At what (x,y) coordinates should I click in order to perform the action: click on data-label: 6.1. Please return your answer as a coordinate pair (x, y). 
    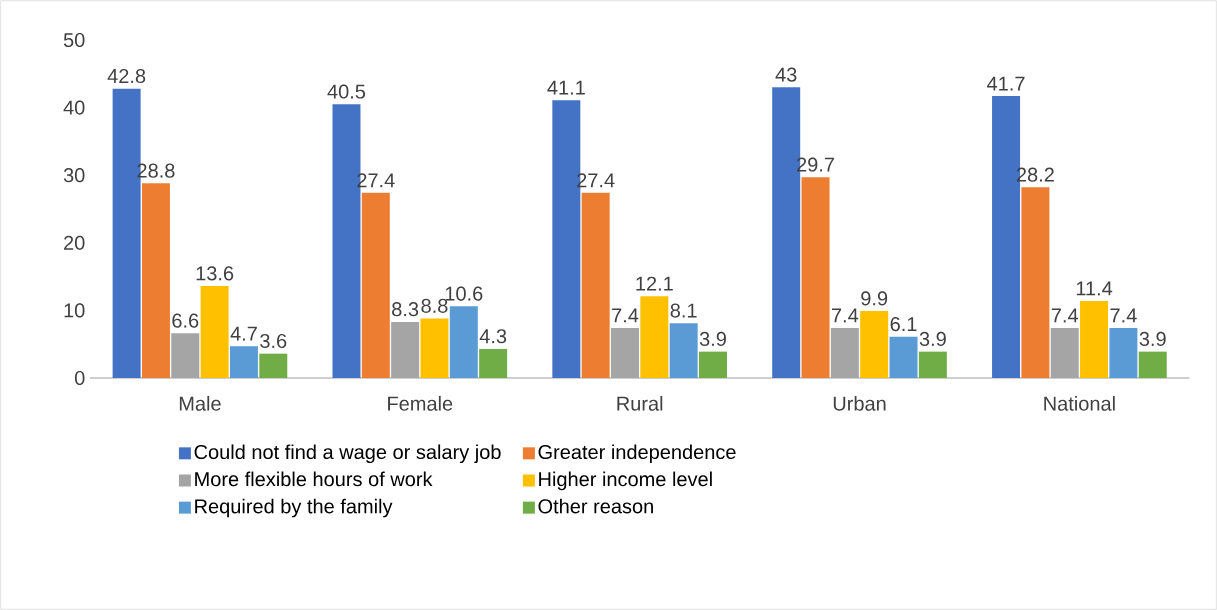
    Looking at the image, I should click on (903, 324).